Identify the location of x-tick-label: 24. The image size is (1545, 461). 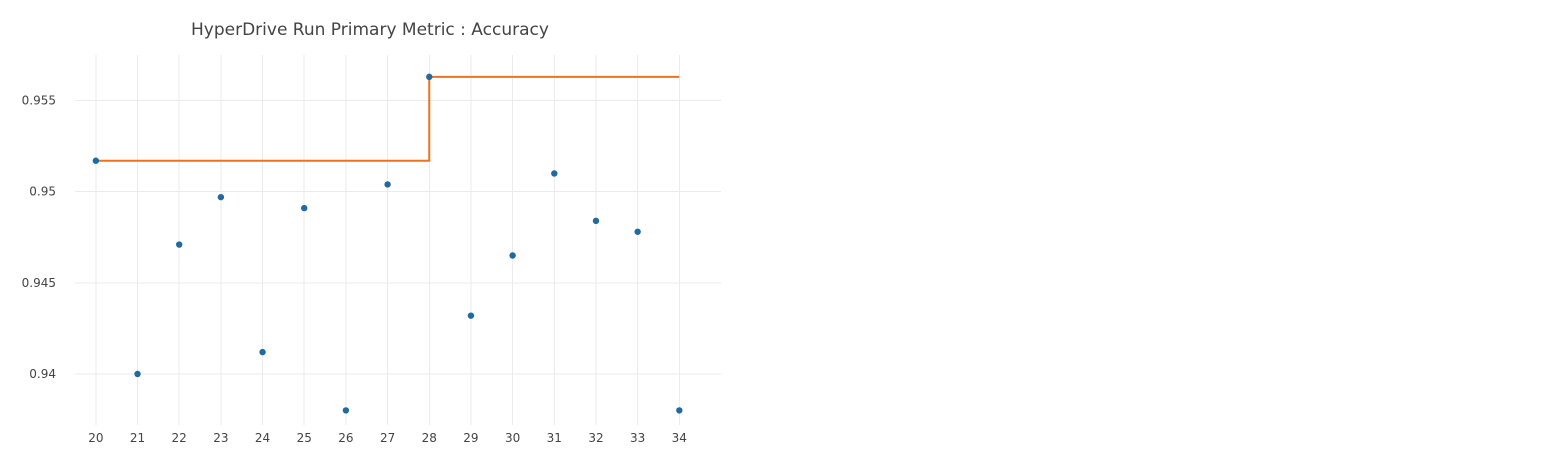
(262, 438).